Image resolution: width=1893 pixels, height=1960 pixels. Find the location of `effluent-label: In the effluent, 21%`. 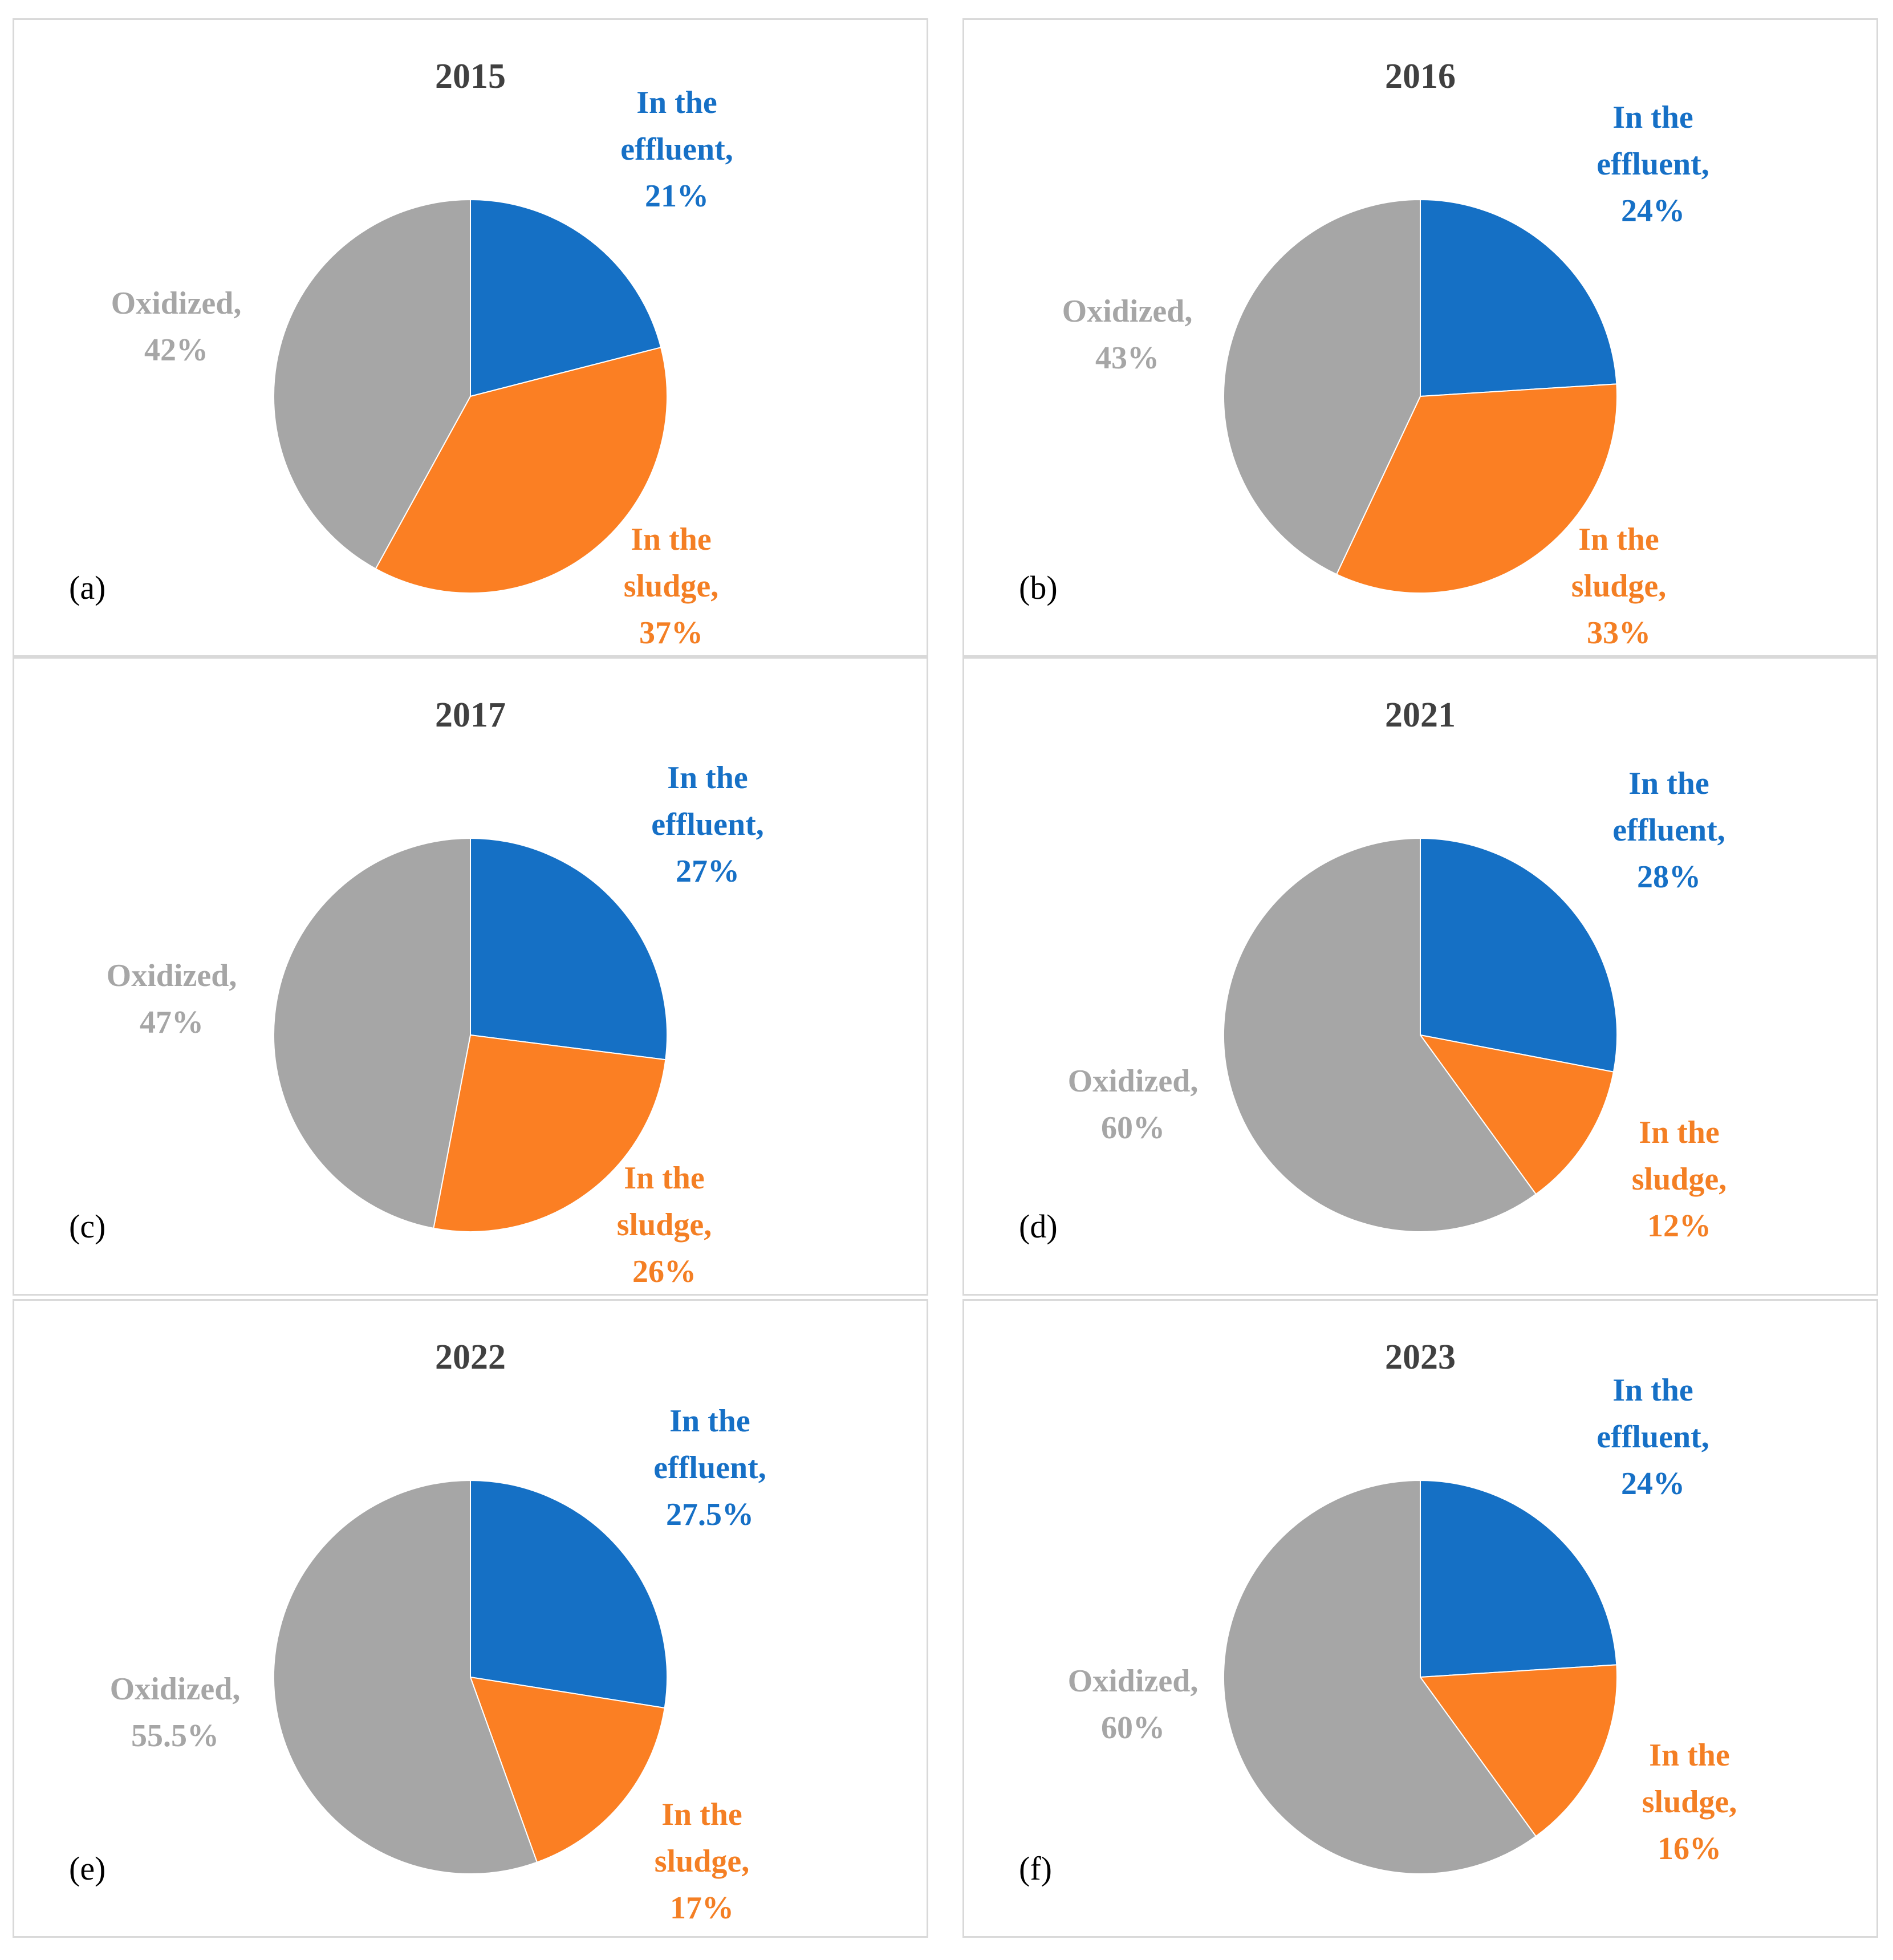

effluent-label: In the effluent, 21% is located at coordinates (677, 149).